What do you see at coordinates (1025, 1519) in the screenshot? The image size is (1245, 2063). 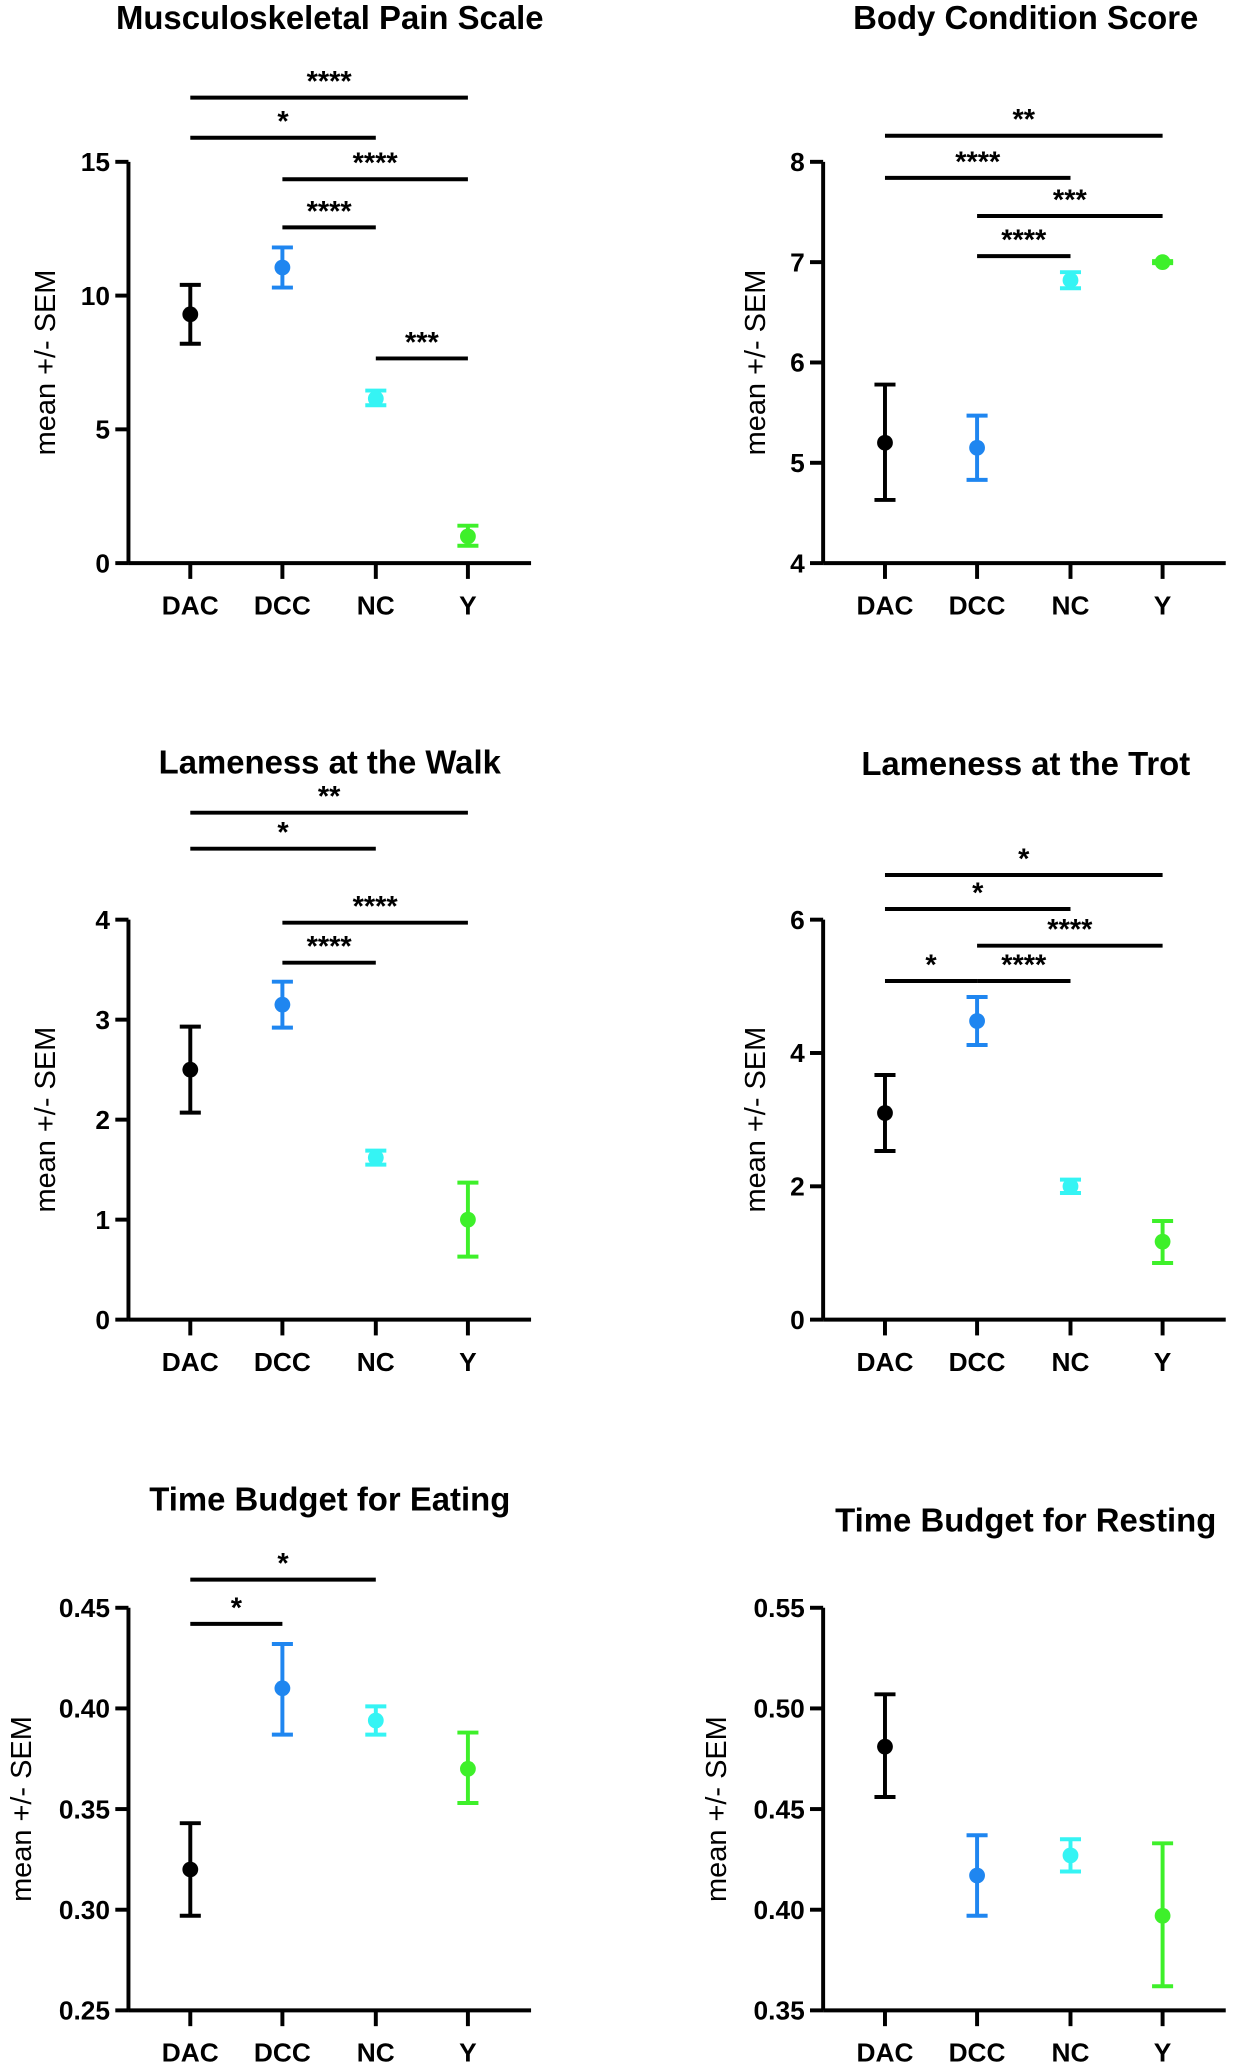 I see `chart-title: Time Budget for Resting` at bounding box center [1025, 1519].